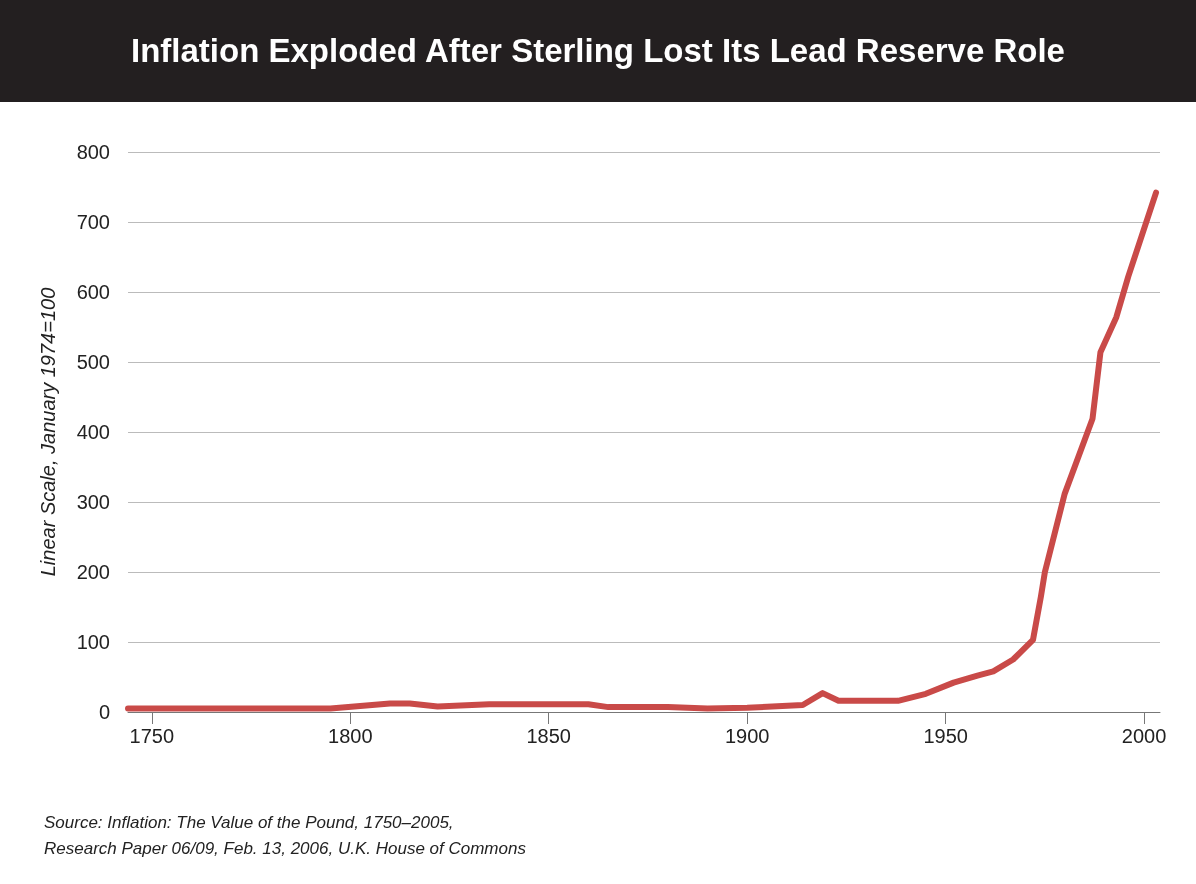 This screenshot has height=884, width=1196. Describe the element at coordinates (152, 736) in the screenshot. I see `x-tick-label: 1750` at that location.